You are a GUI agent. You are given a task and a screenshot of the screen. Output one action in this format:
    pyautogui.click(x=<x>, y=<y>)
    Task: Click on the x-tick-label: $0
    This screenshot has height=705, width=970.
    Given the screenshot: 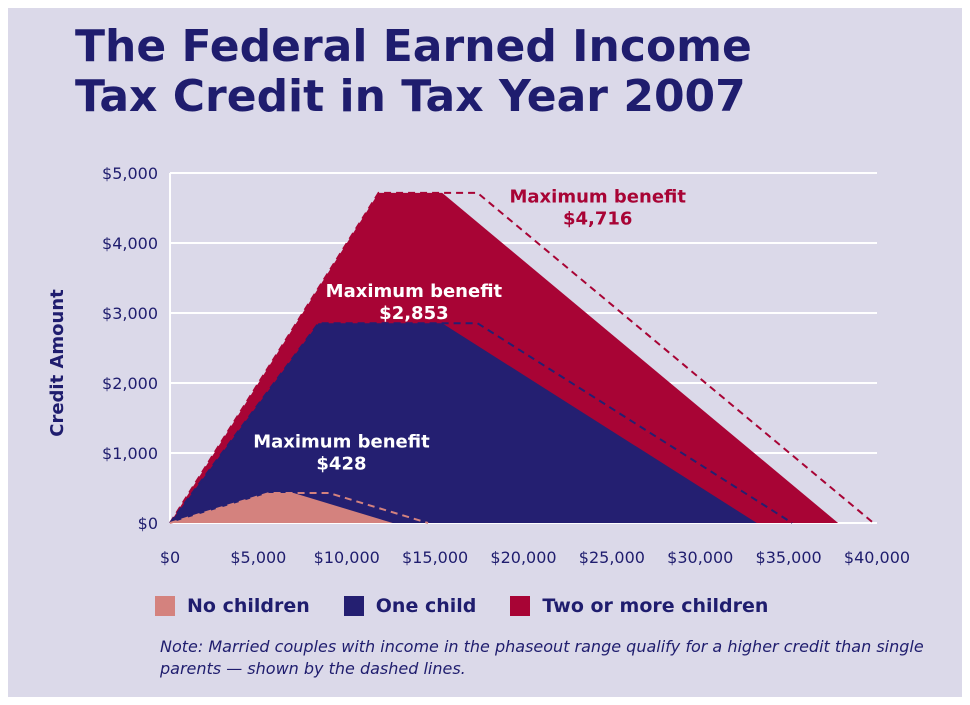 What is the action you would take?
    pyautogui.click(x=170, y=557)
    